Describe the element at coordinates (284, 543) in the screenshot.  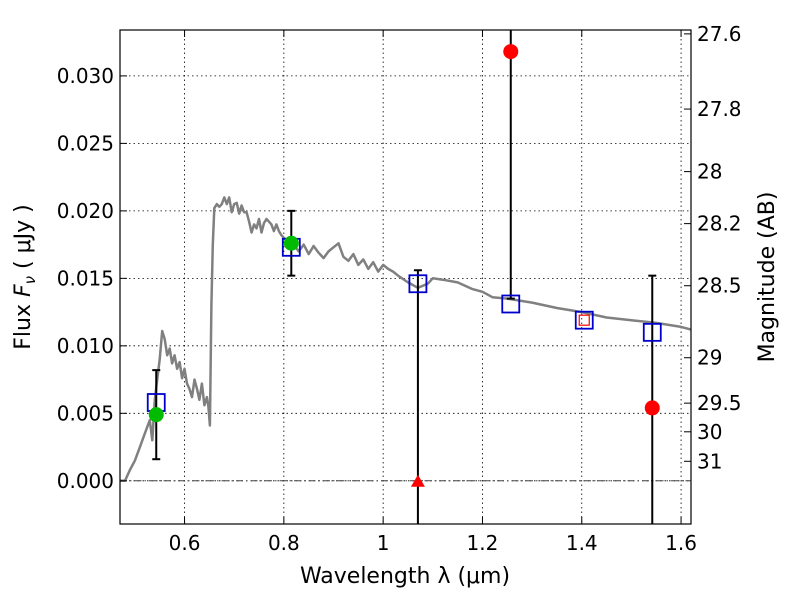
I see `x-tick-label-1: 0.8` at that location.